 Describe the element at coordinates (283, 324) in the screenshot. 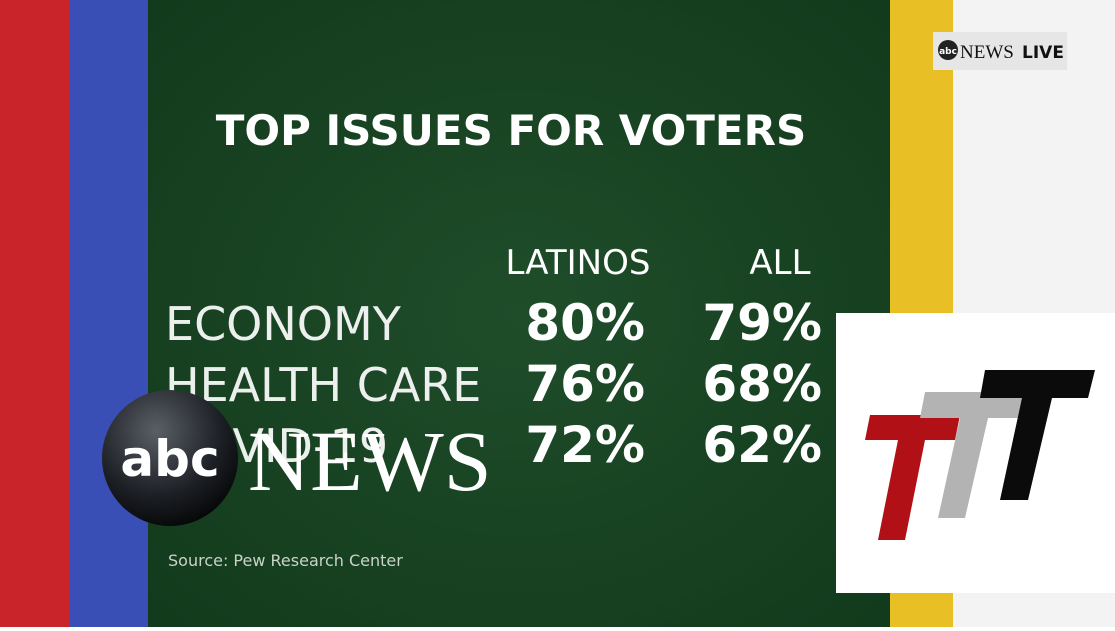

I see `row-label: ECONOMY` at that location.